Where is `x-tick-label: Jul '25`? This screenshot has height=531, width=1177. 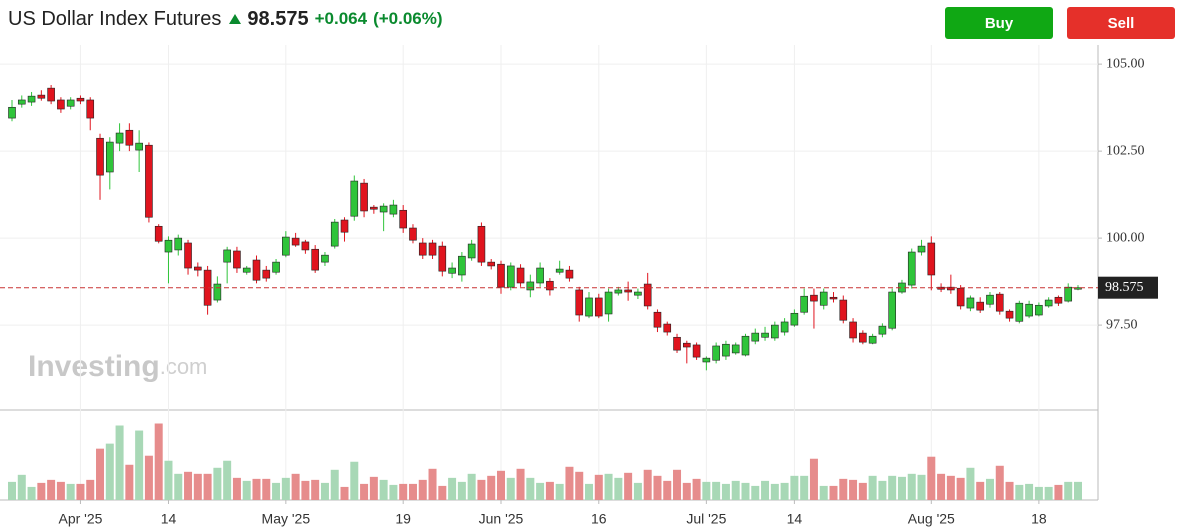 x-tick-label: Jul '25 is located at coordinates (706, 519).